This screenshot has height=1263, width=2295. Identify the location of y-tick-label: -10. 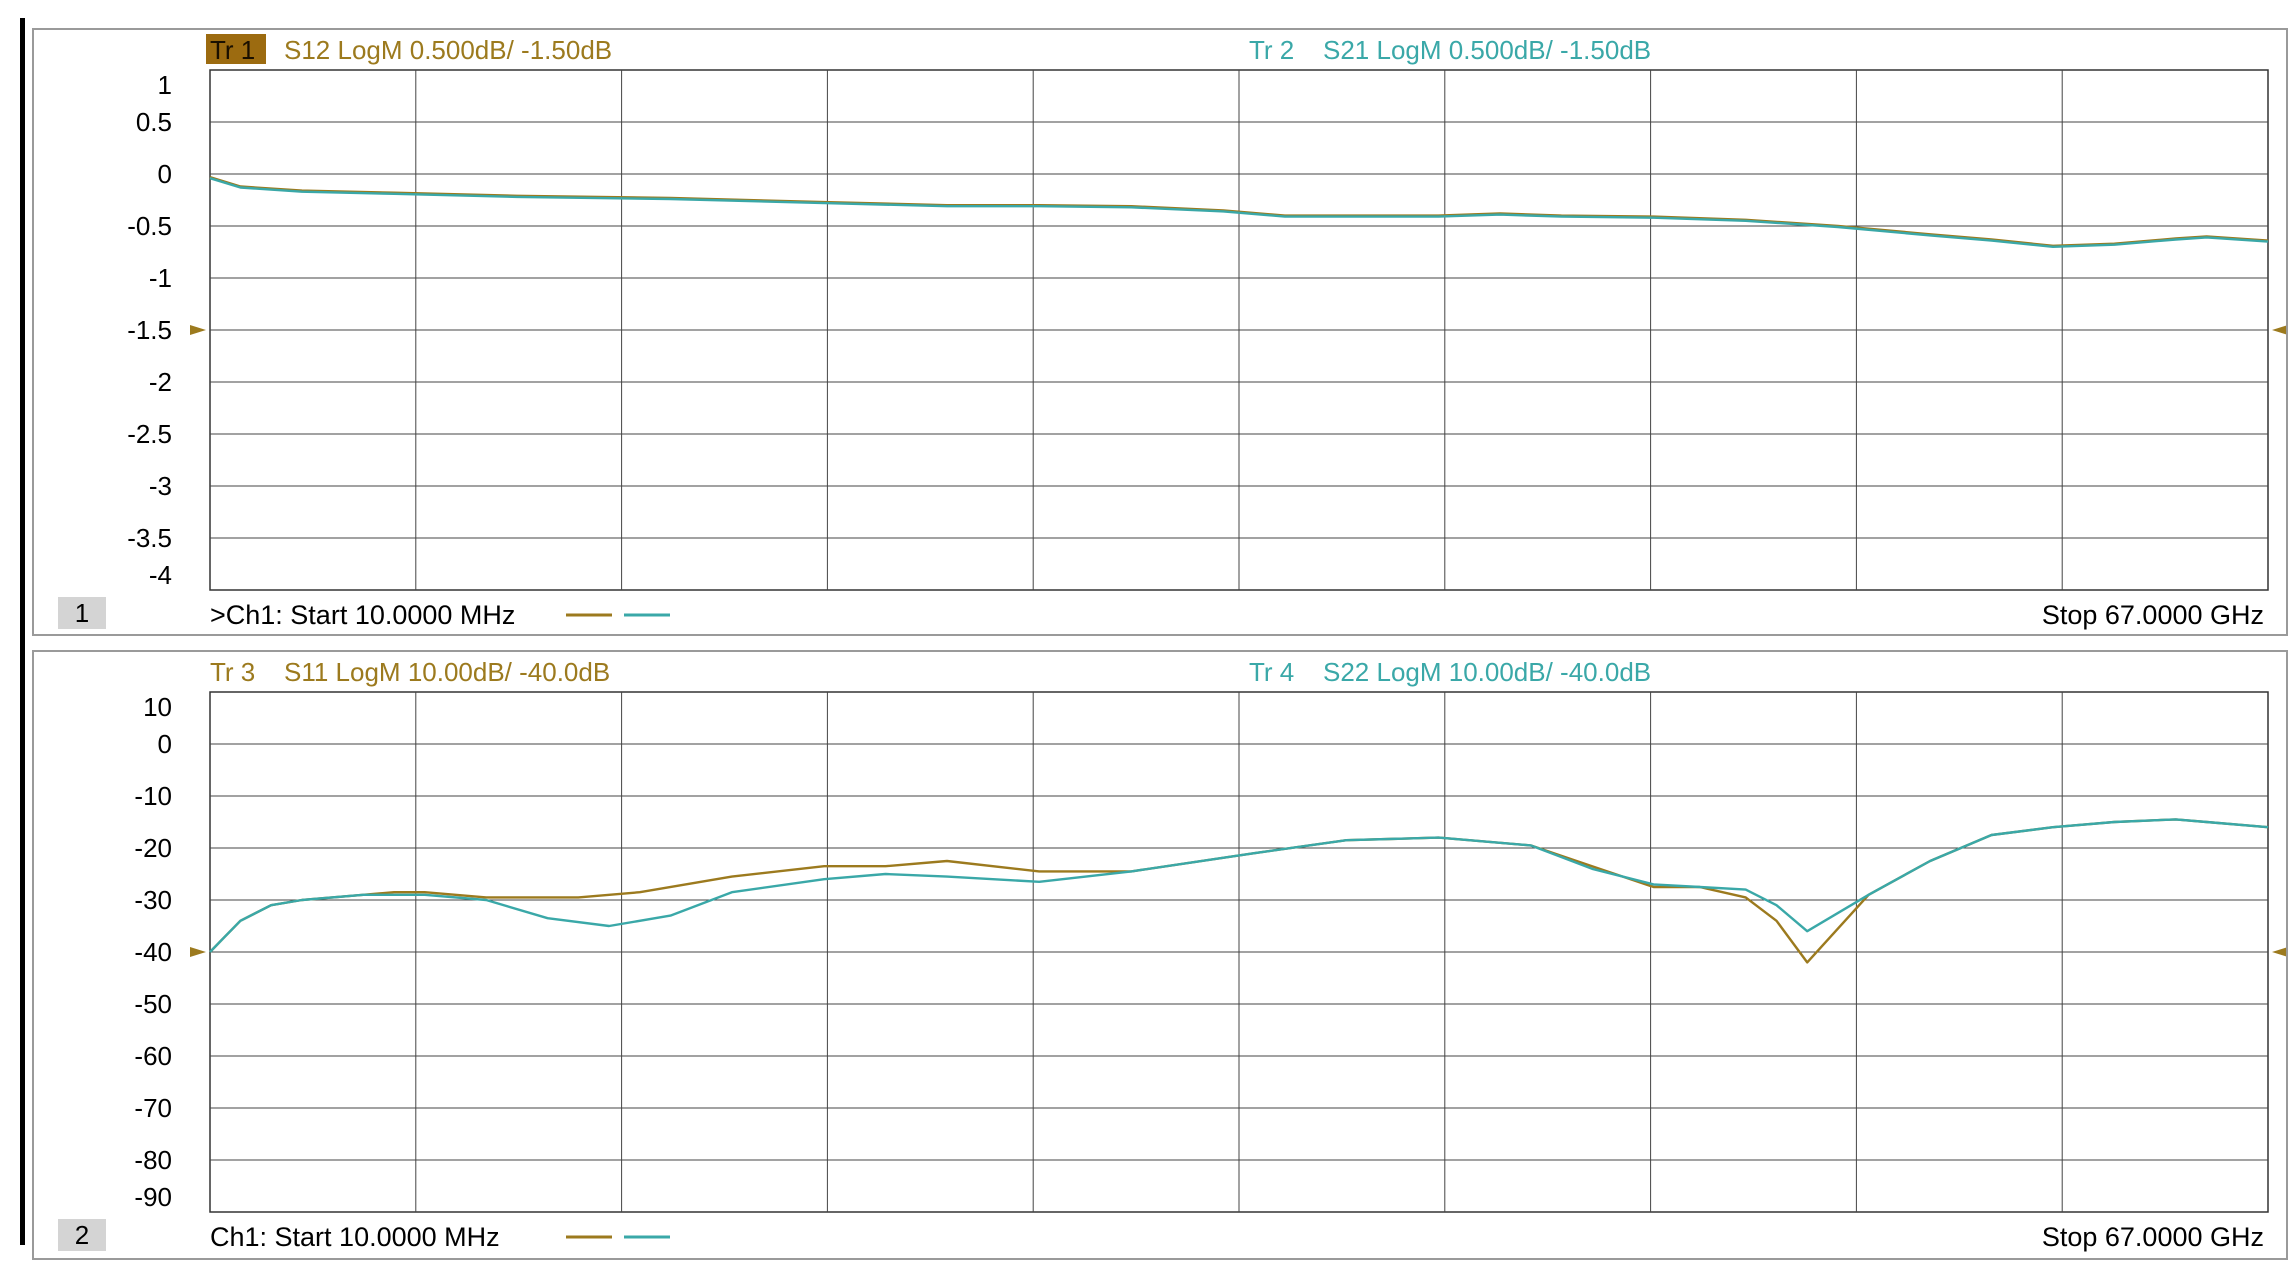
(153, 796).